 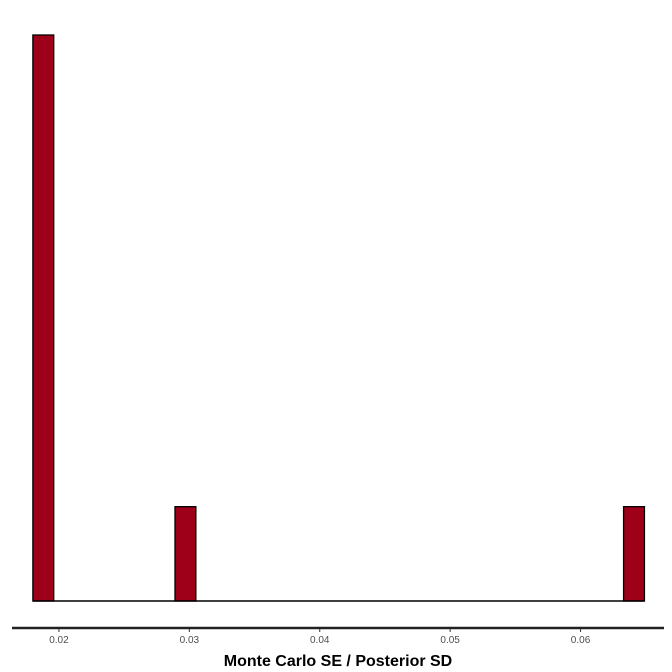 I want to click on x-axis-tick-label: 0.04, so click(x=320, y=640).